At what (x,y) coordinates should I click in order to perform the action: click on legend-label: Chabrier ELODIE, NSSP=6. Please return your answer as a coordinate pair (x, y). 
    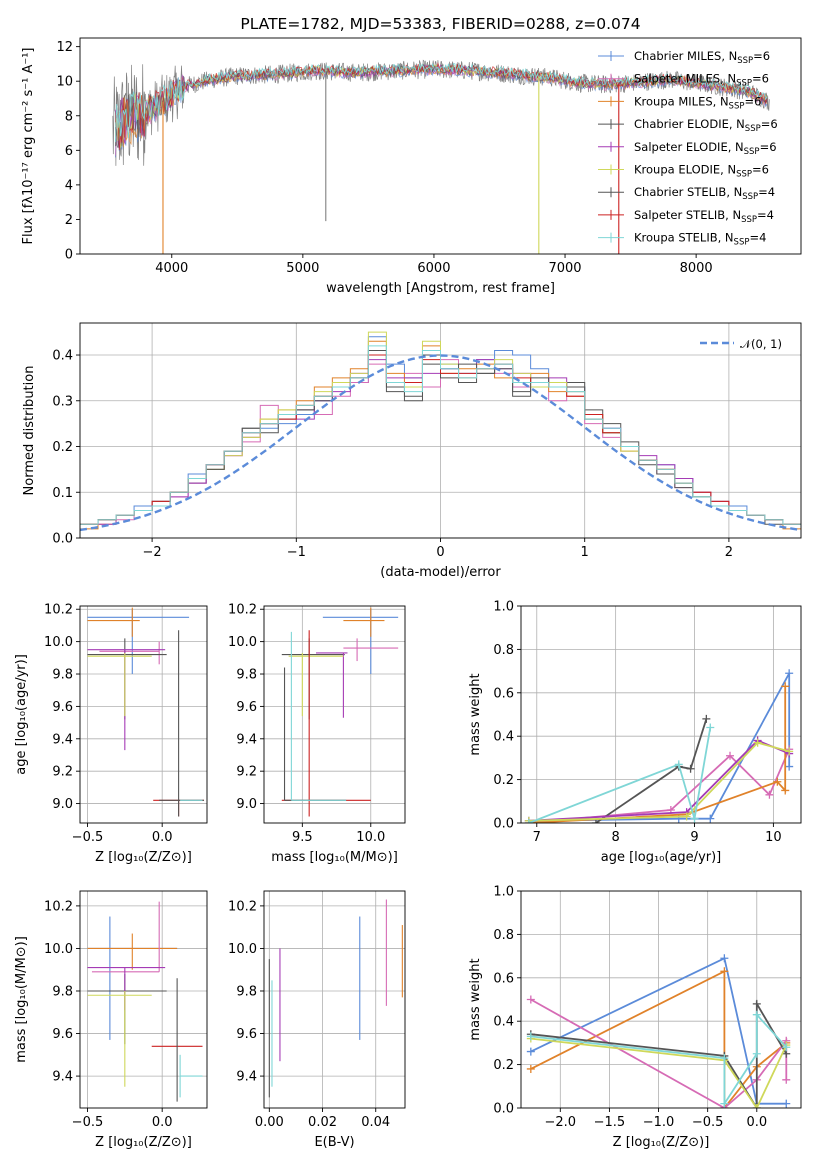
    Looking at the image, I should click on (706, 125).